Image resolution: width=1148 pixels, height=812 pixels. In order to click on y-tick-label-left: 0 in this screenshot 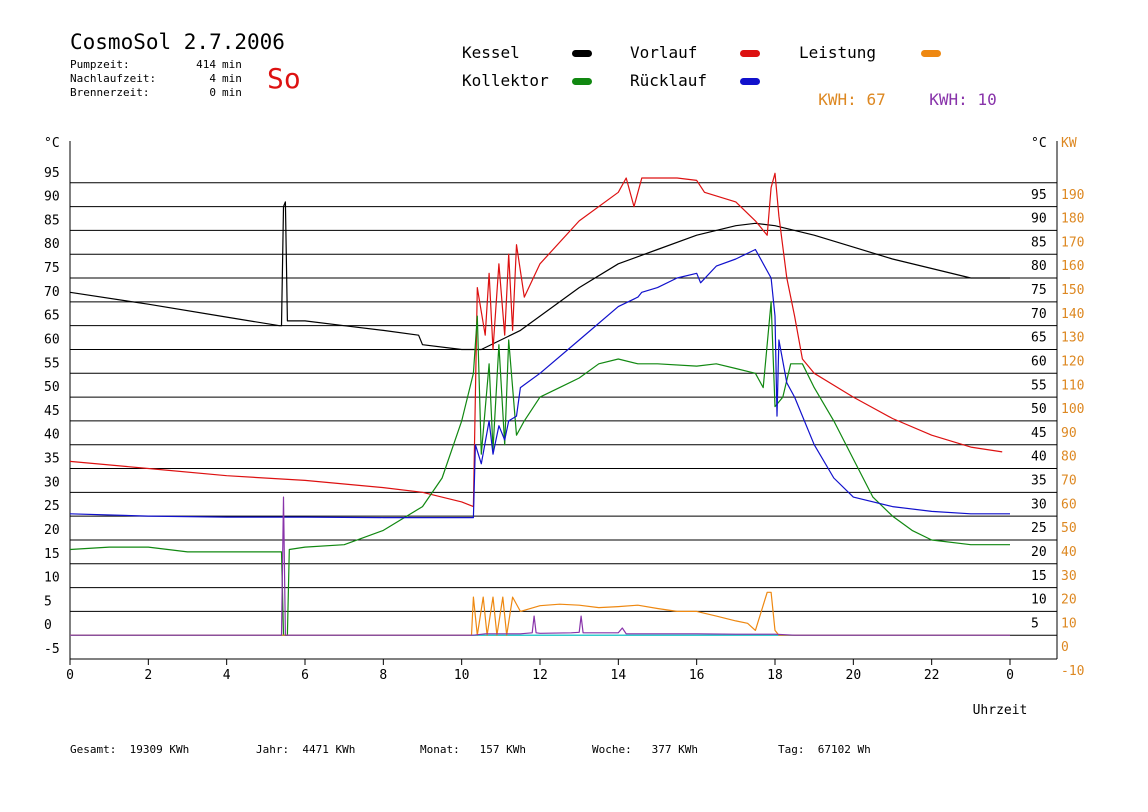, I will do `click(48, 625)`.